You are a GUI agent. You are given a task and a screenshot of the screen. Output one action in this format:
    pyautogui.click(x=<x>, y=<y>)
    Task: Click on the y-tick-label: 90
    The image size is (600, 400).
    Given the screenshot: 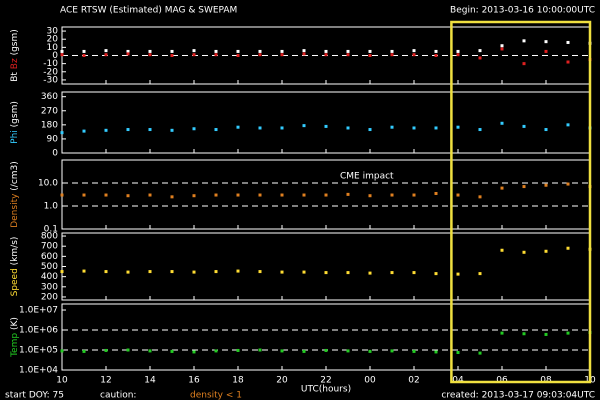 What is the action you would take?
    pyautogui.click(x=53, y=139)
    